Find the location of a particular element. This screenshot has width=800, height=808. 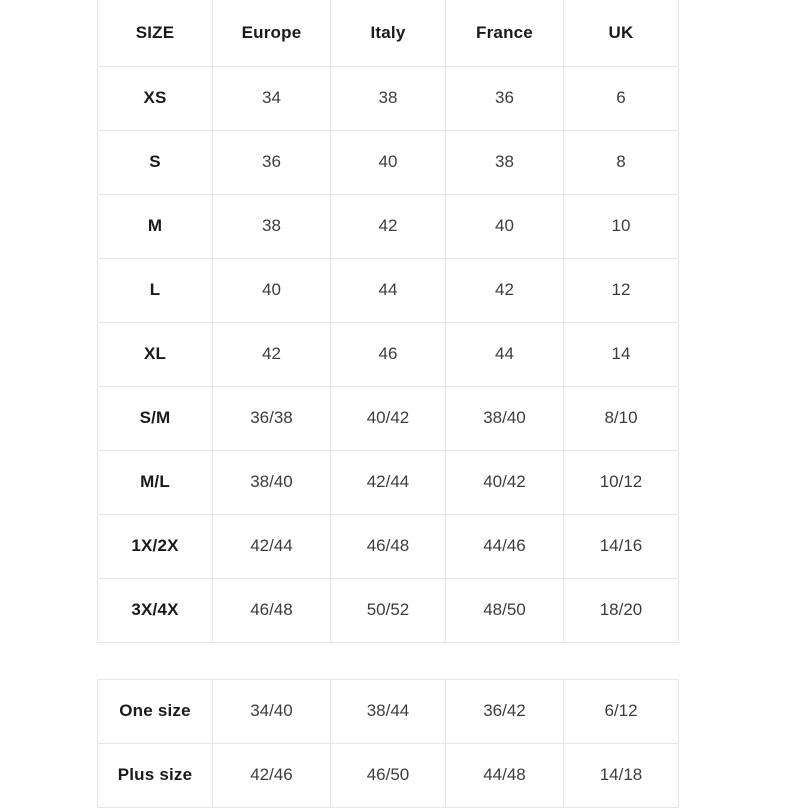

cell-size: M/L is located at coordinates (155, 482).